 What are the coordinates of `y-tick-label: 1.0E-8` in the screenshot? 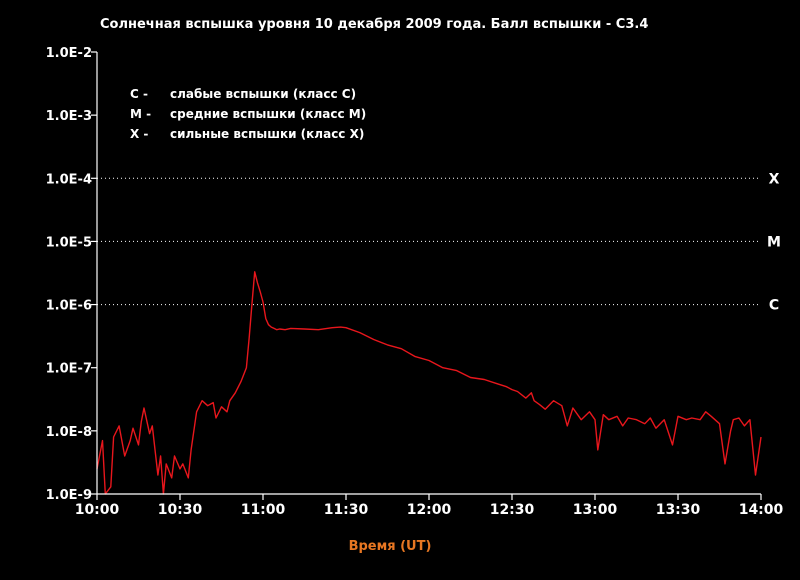 It's located at (69, 432).